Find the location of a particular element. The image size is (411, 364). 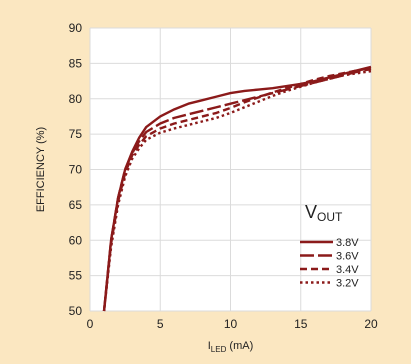

x-axis-label-main: I is located at coordinates (209, 346).